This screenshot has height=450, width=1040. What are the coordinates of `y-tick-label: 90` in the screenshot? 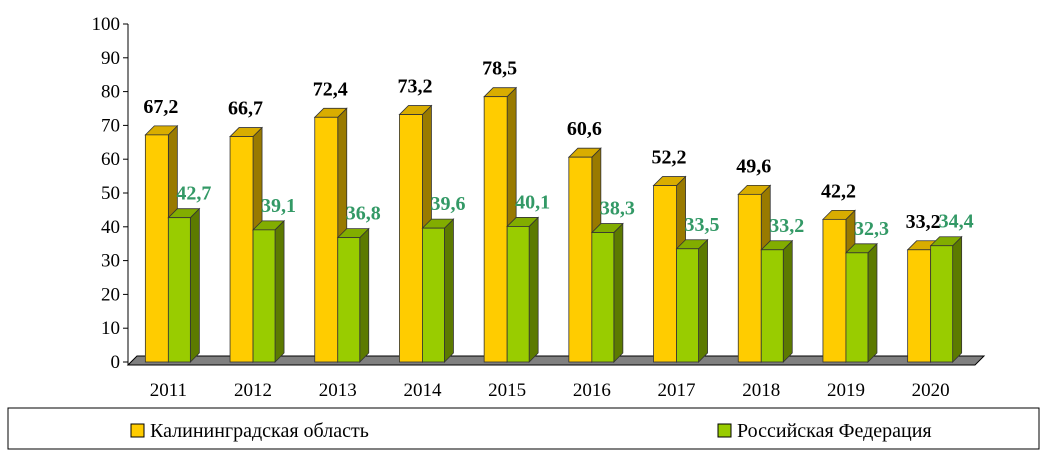 It's located at (110, 58).